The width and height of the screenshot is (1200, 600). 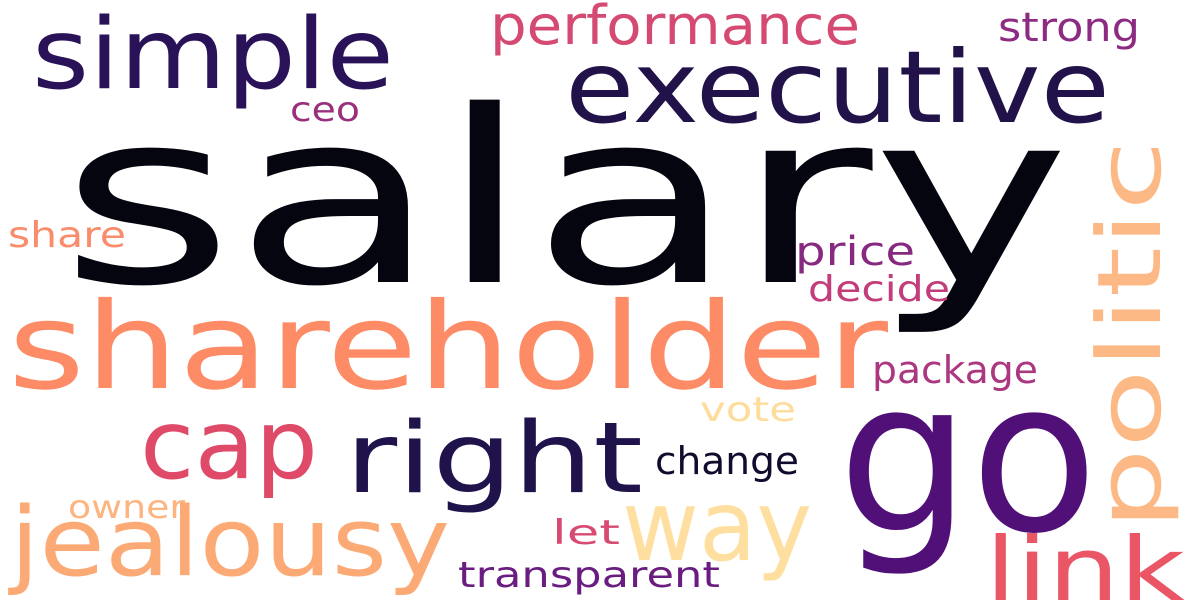 What do you see at coordinates (748, 410) in the screenshot?
I see `word-vote: vote` at bounding box center [748, 410].